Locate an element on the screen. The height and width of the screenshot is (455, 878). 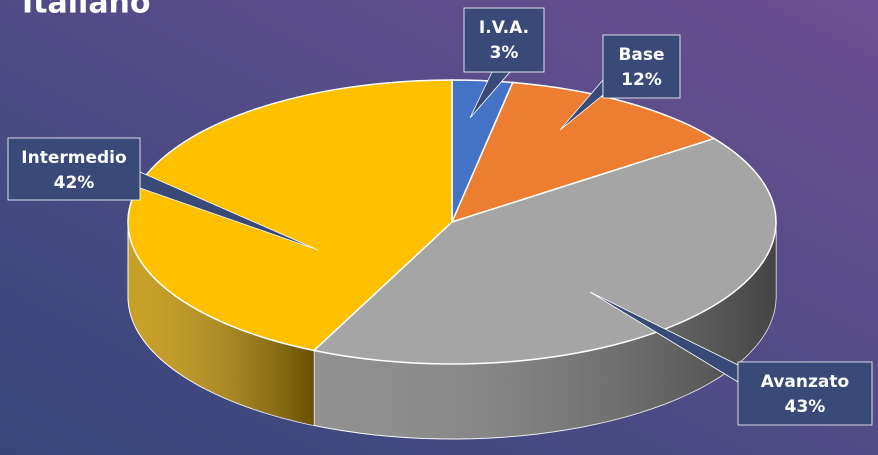
category-label: Base is located at coordinates (641, 55).